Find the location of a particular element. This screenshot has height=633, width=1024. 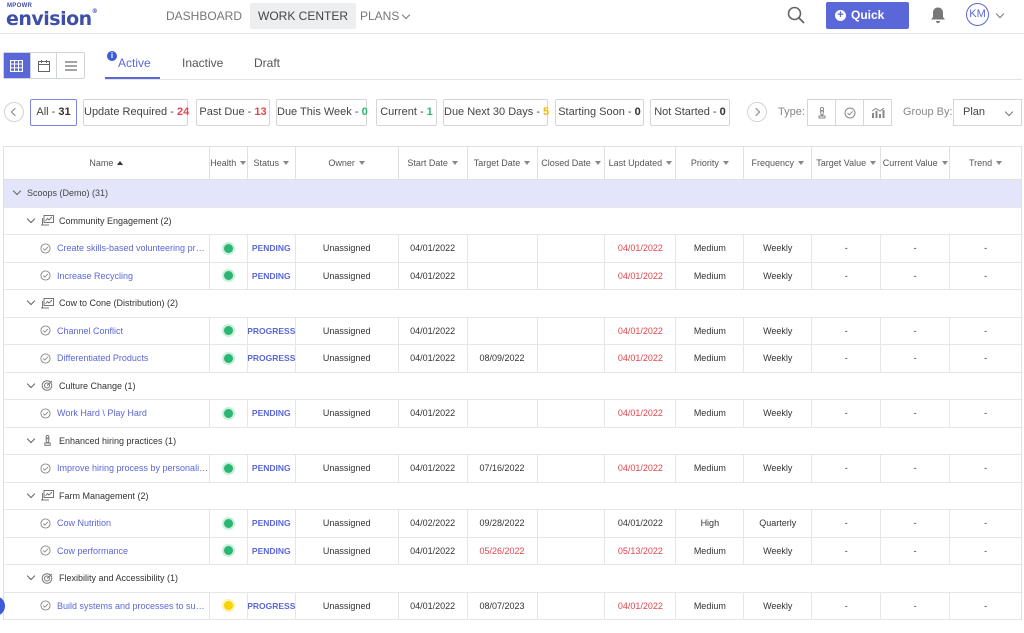

nav-dashboard: DASHBOARD is located at coordinates (204, 16).